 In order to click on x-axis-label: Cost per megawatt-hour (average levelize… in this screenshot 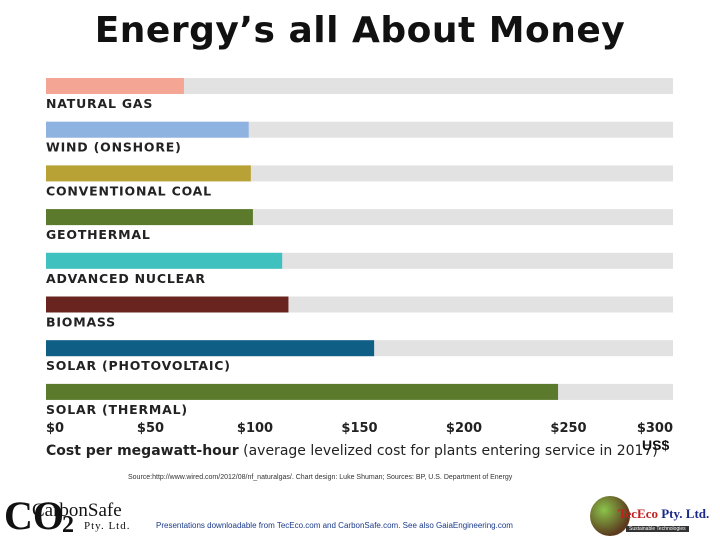, I will do `click(352, 451)`.